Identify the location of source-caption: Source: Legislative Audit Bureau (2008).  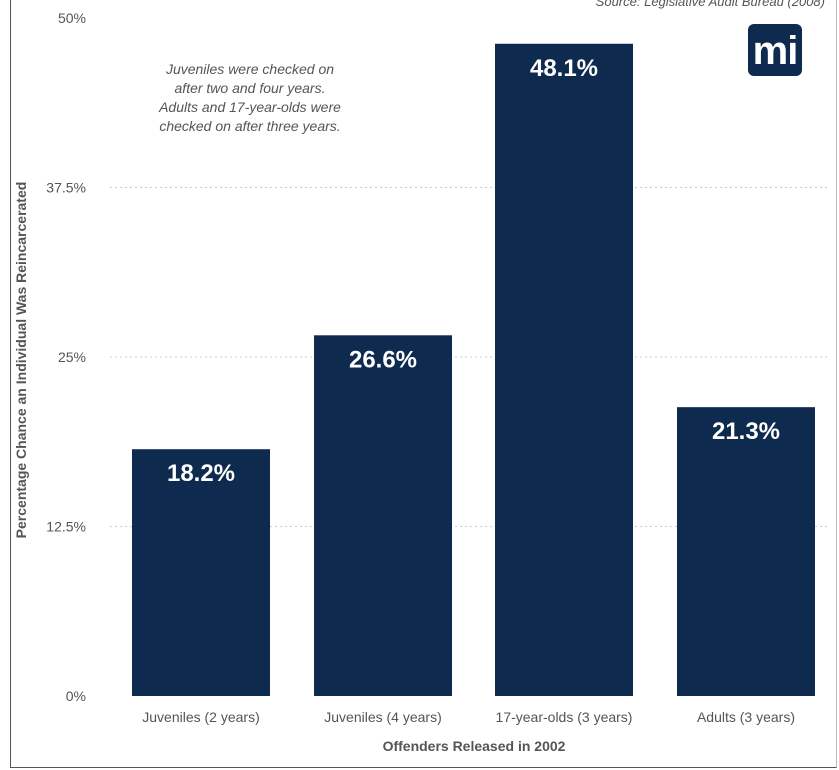
(710, 4).